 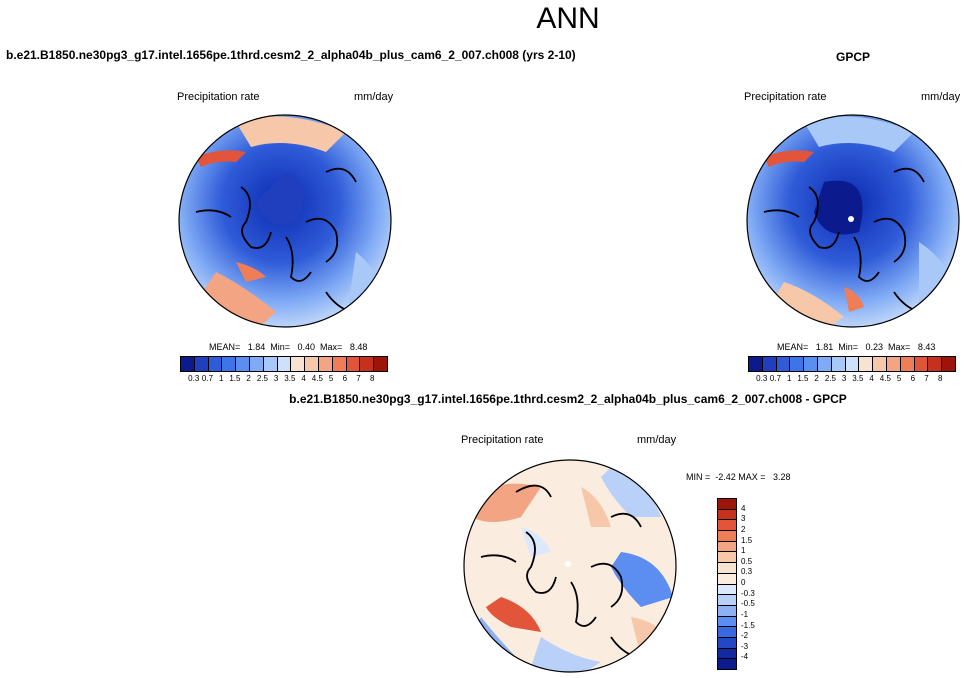 What do you see at coordinates (853, 221) in the screenshot?
I see `obs-polar-map` at bounding box center [853, 221].